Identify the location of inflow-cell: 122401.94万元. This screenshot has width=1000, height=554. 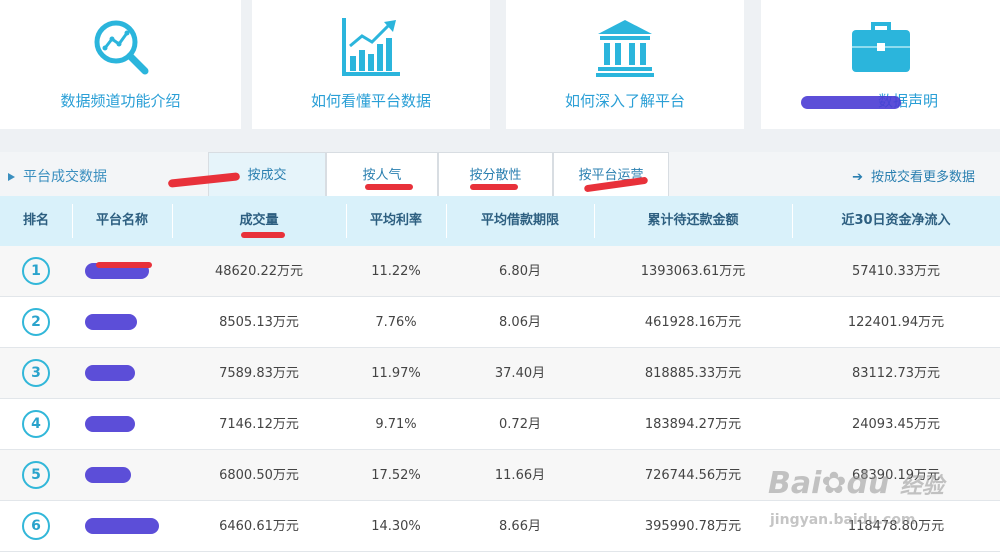
(896, 322).